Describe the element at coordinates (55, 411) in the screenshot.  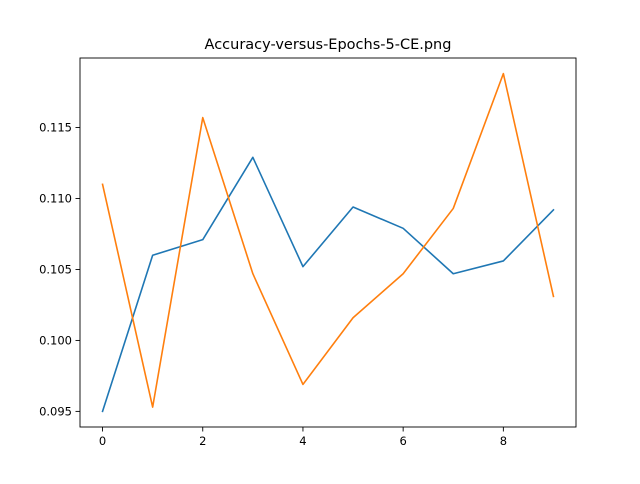
I see `y-tick-label: 0.095` at that location.